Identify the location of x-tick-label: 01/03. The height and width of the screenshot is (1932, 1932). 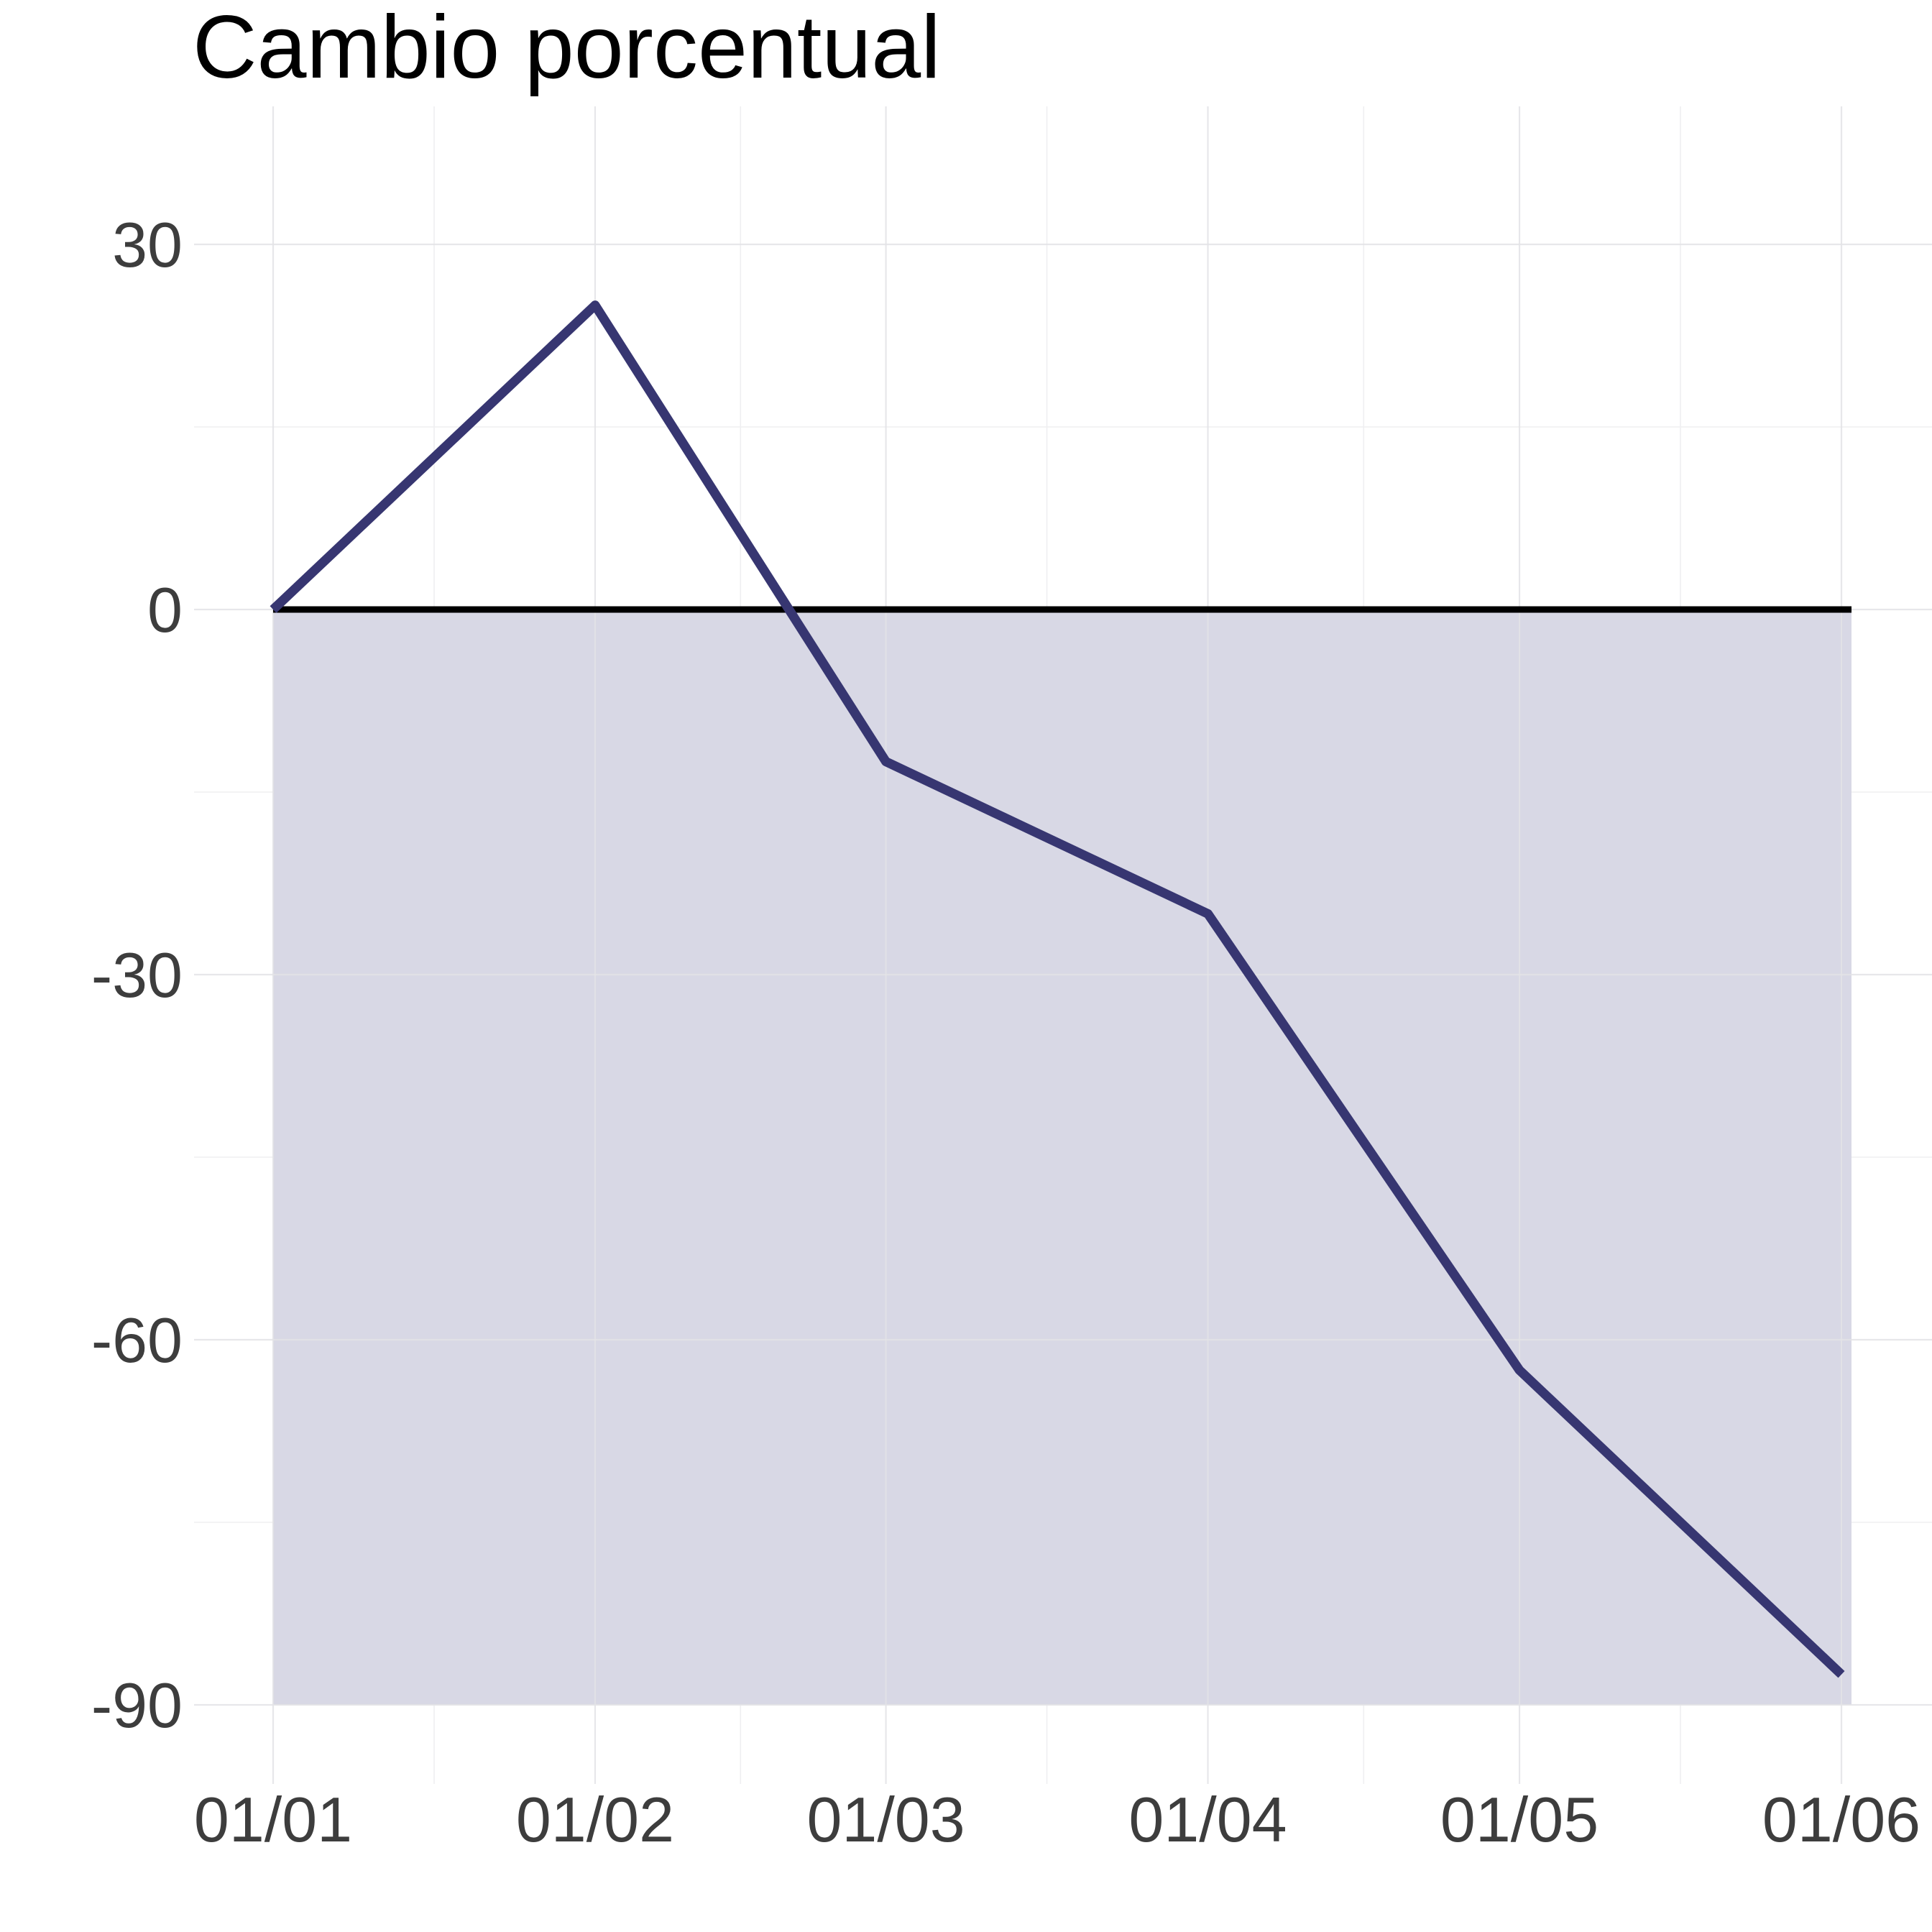
(885, 1819).